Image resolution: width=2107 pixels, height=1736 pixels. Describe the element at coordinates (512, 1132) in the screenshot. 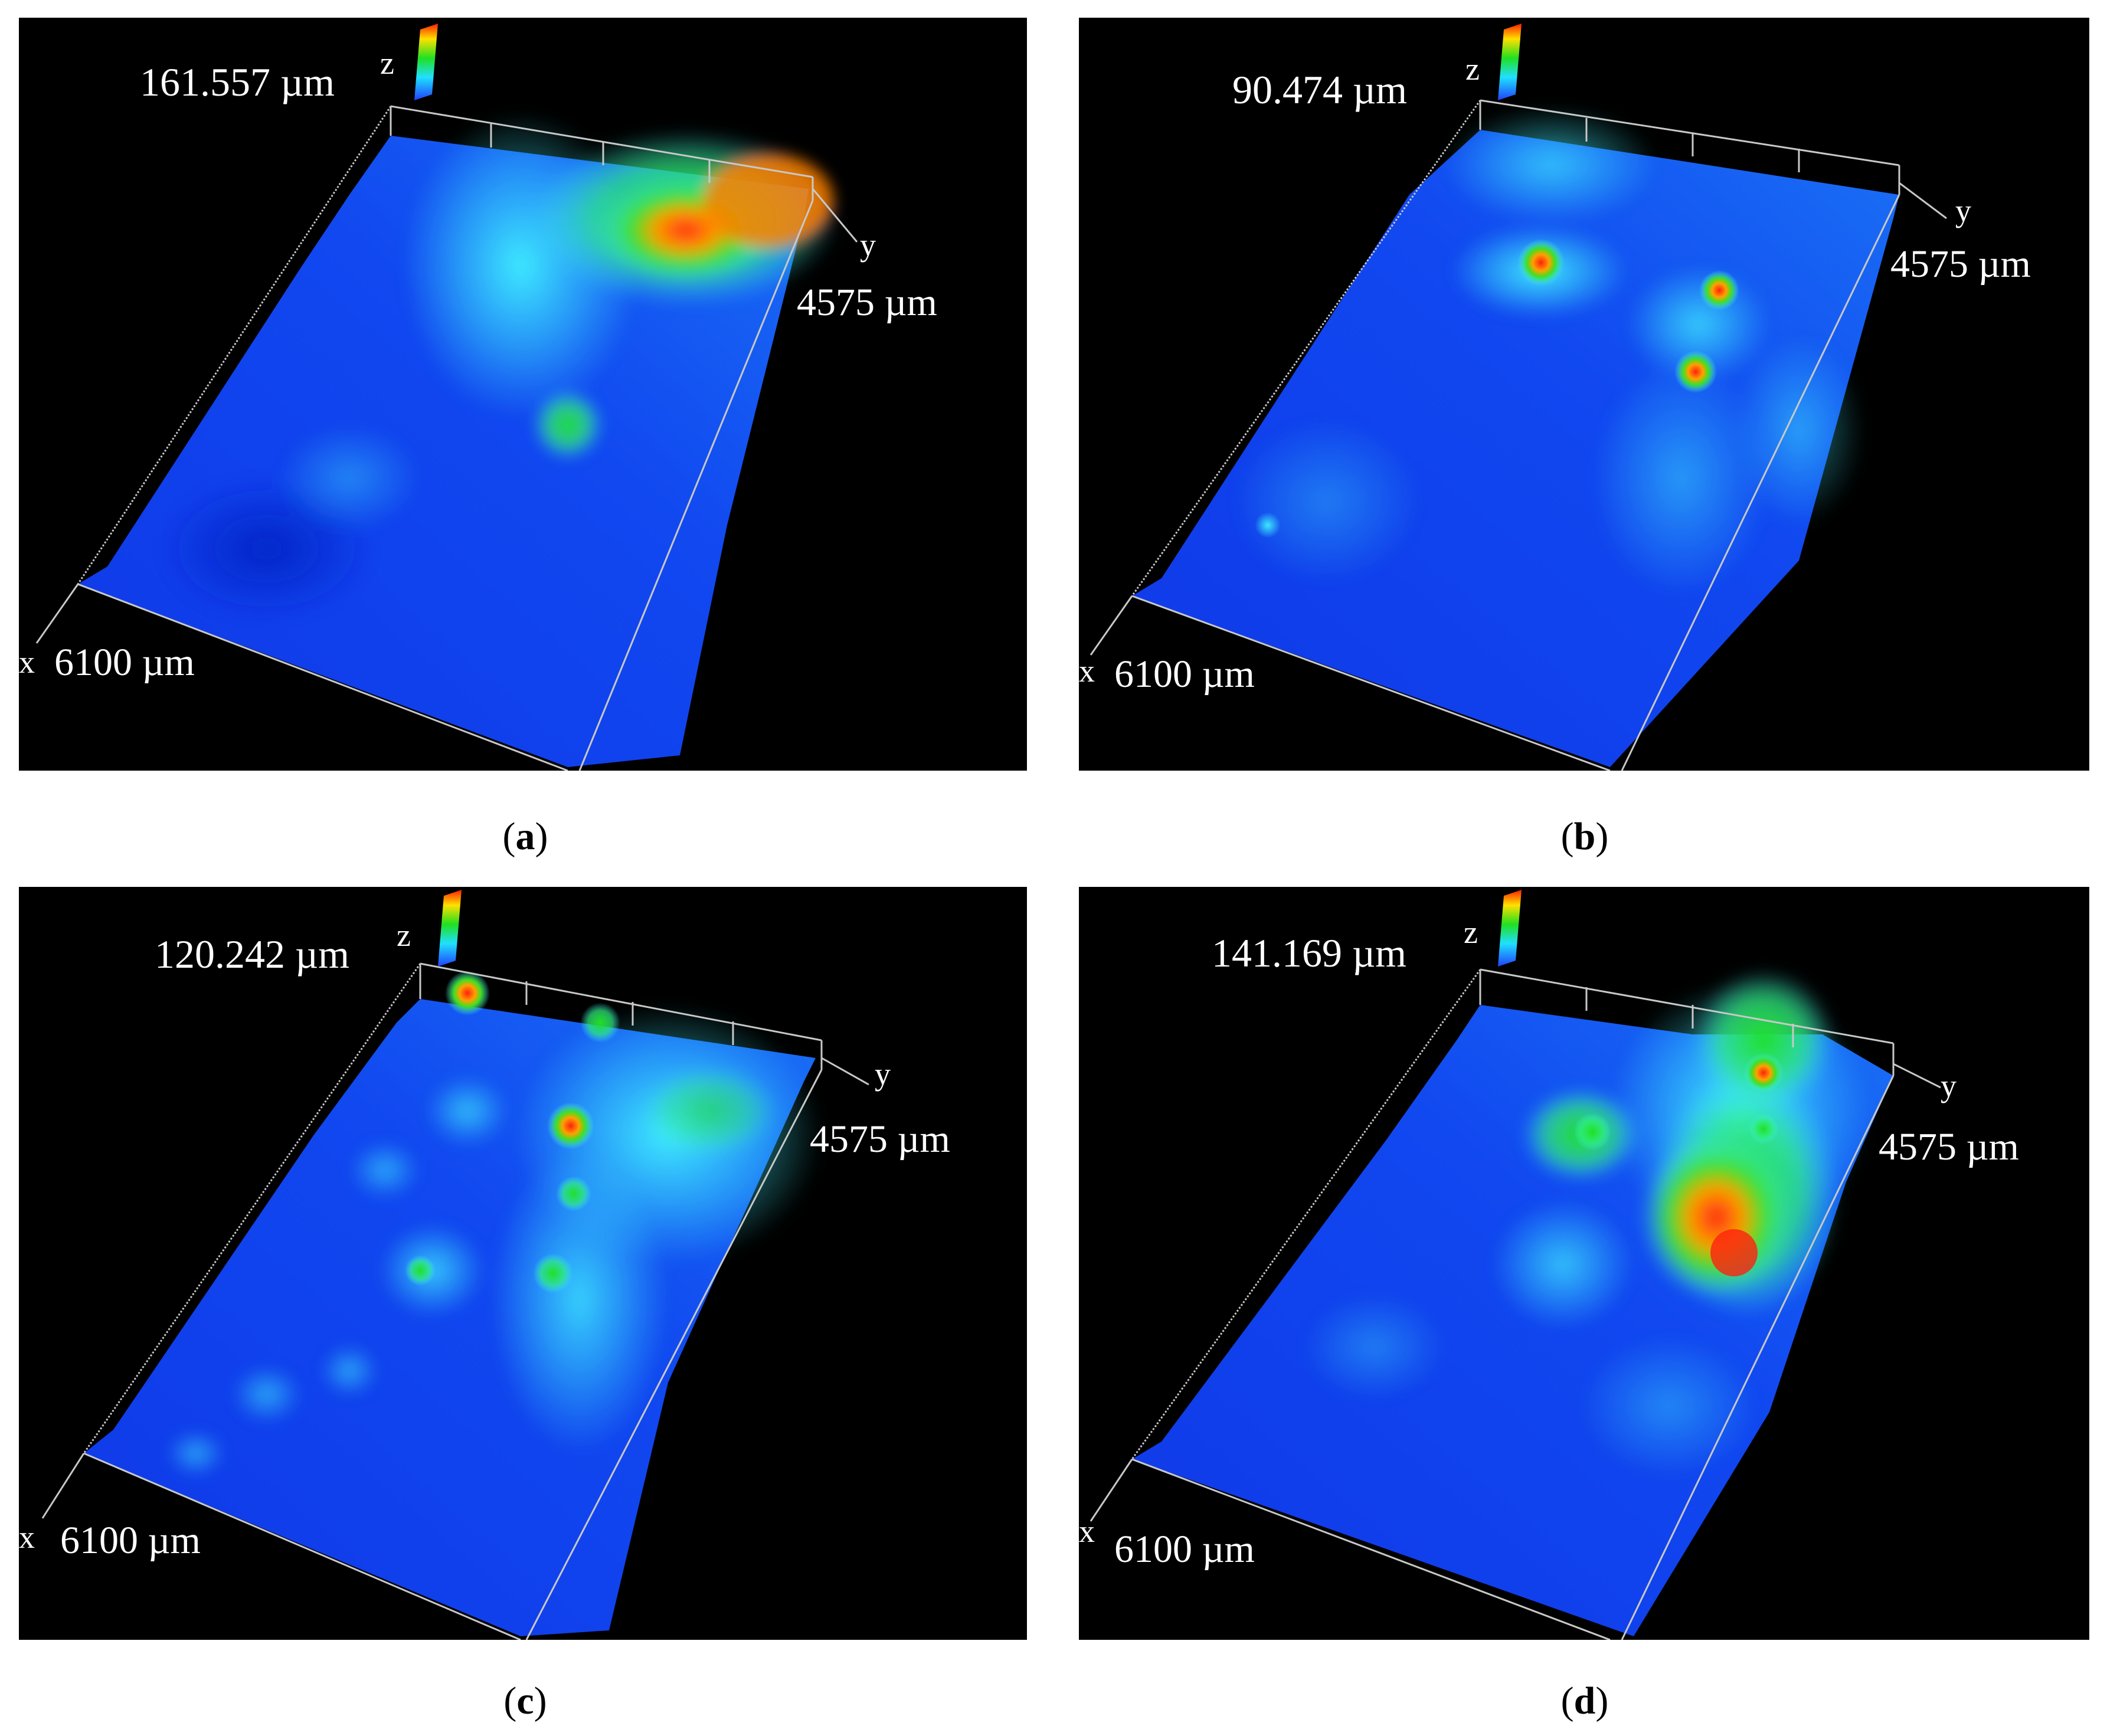

I see `surface-peaks-c` at that location.